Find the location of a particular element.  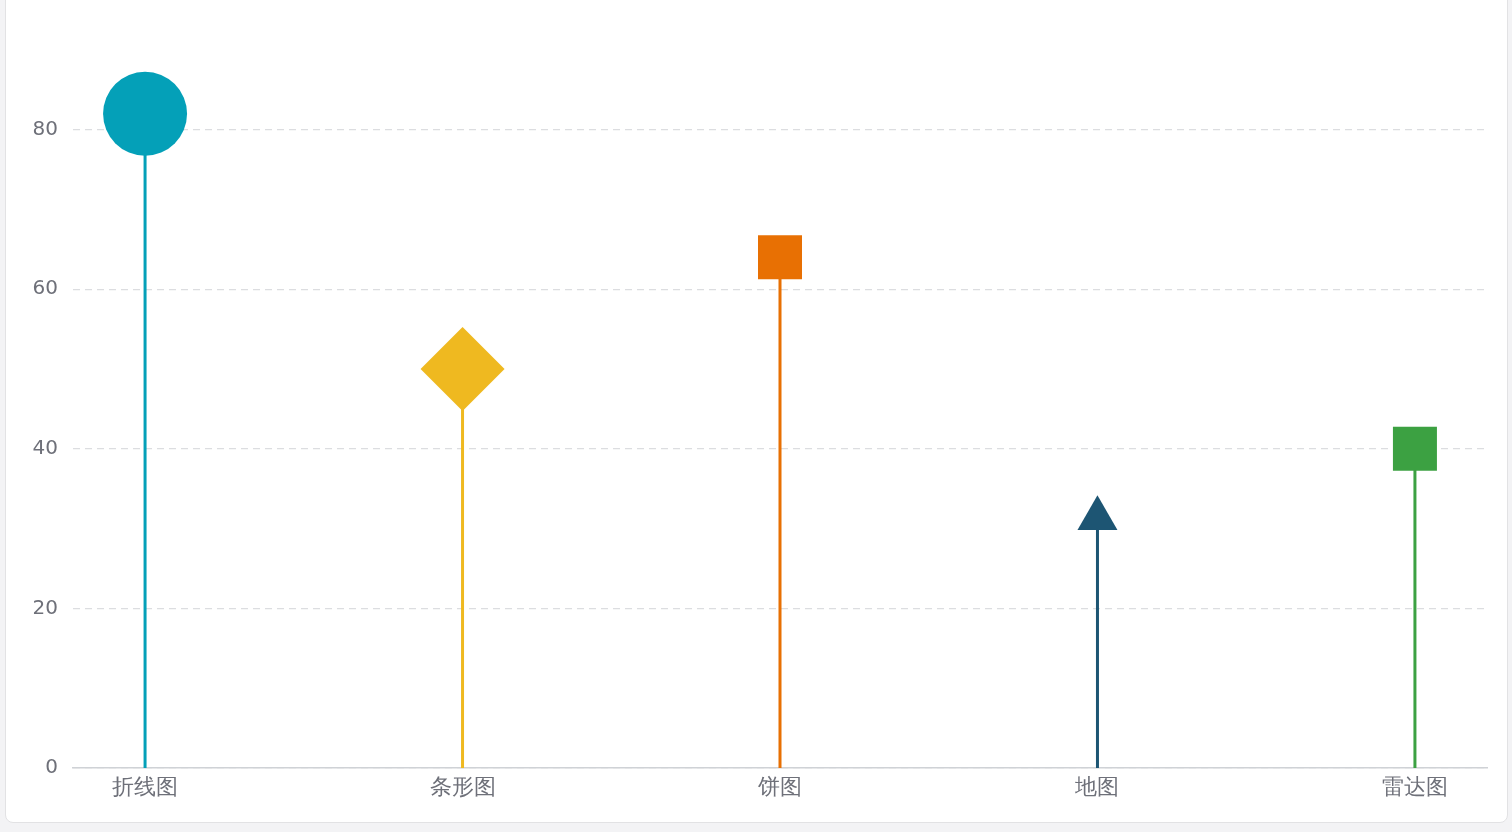

x-tick-label: 条形图 is located at coordinates (462, 786).